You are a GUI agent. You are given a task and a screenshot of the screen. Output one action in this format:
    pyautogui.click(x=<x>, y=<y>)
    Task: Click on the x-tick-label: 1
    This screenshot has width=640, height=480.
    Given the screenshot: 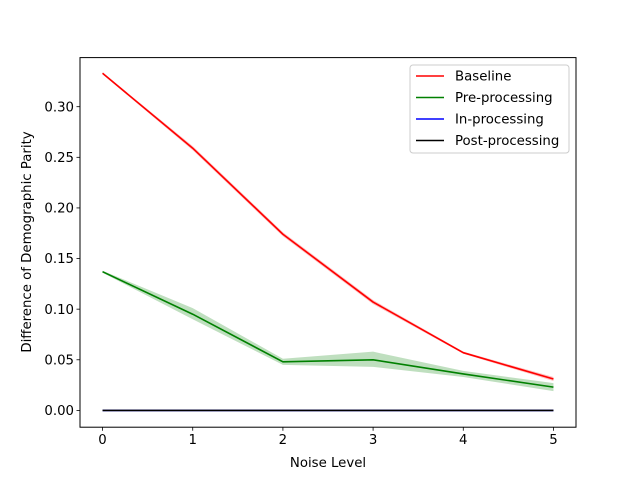 What is the action you would take?
    pyautogui.click(x=192, y=440)
    